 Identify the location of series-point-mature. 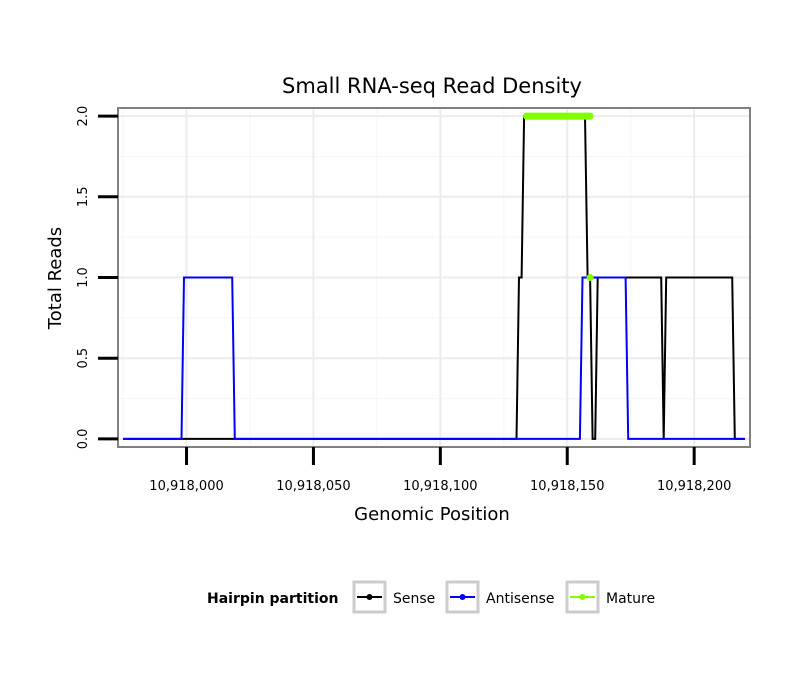
(590, 277).